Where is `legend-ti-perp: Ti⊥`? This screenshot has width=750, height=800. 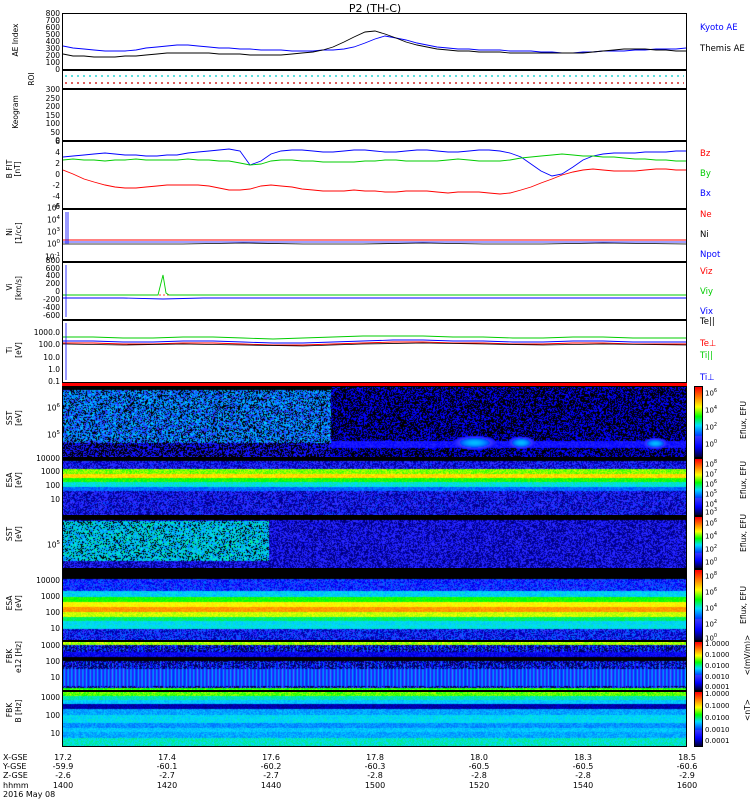
legend-ti-perp: Ti⊥ is located at coordinates (707, 378).